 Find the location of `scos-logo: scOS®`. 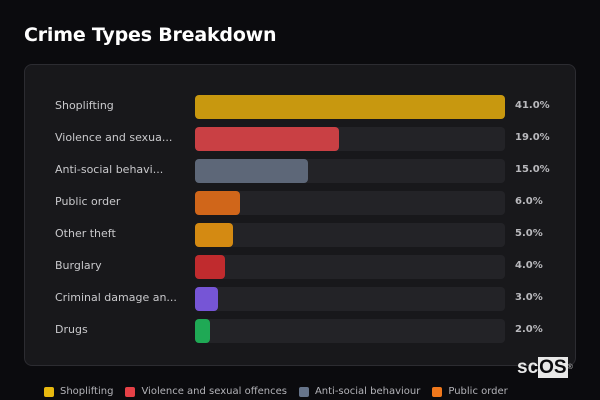

scos-logo: scOS® is located at coordinates (545, 367).